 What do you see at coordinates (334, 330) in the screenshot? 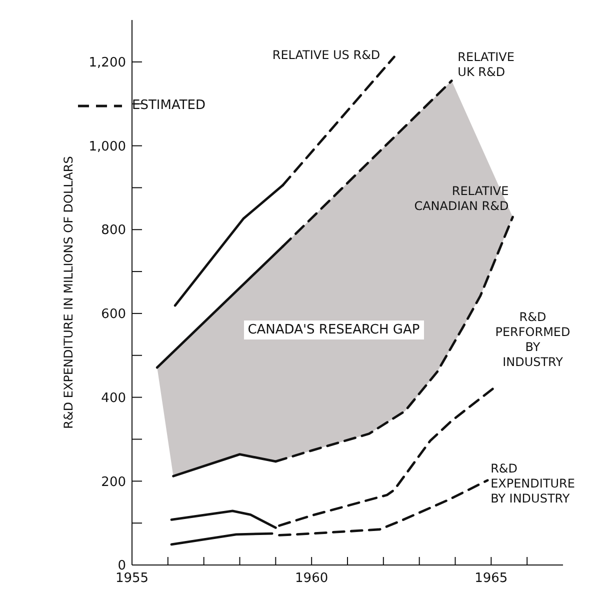
I see `annotation: CANADA'S RESEARCH GAP` at bounding box center [334, 330].